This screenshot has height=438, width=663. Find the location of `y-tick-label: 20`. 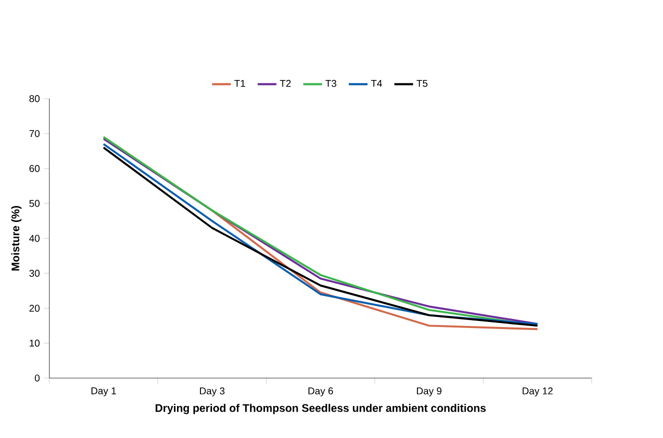

y-tick-label: 20 is located at coordinates (34, 308).